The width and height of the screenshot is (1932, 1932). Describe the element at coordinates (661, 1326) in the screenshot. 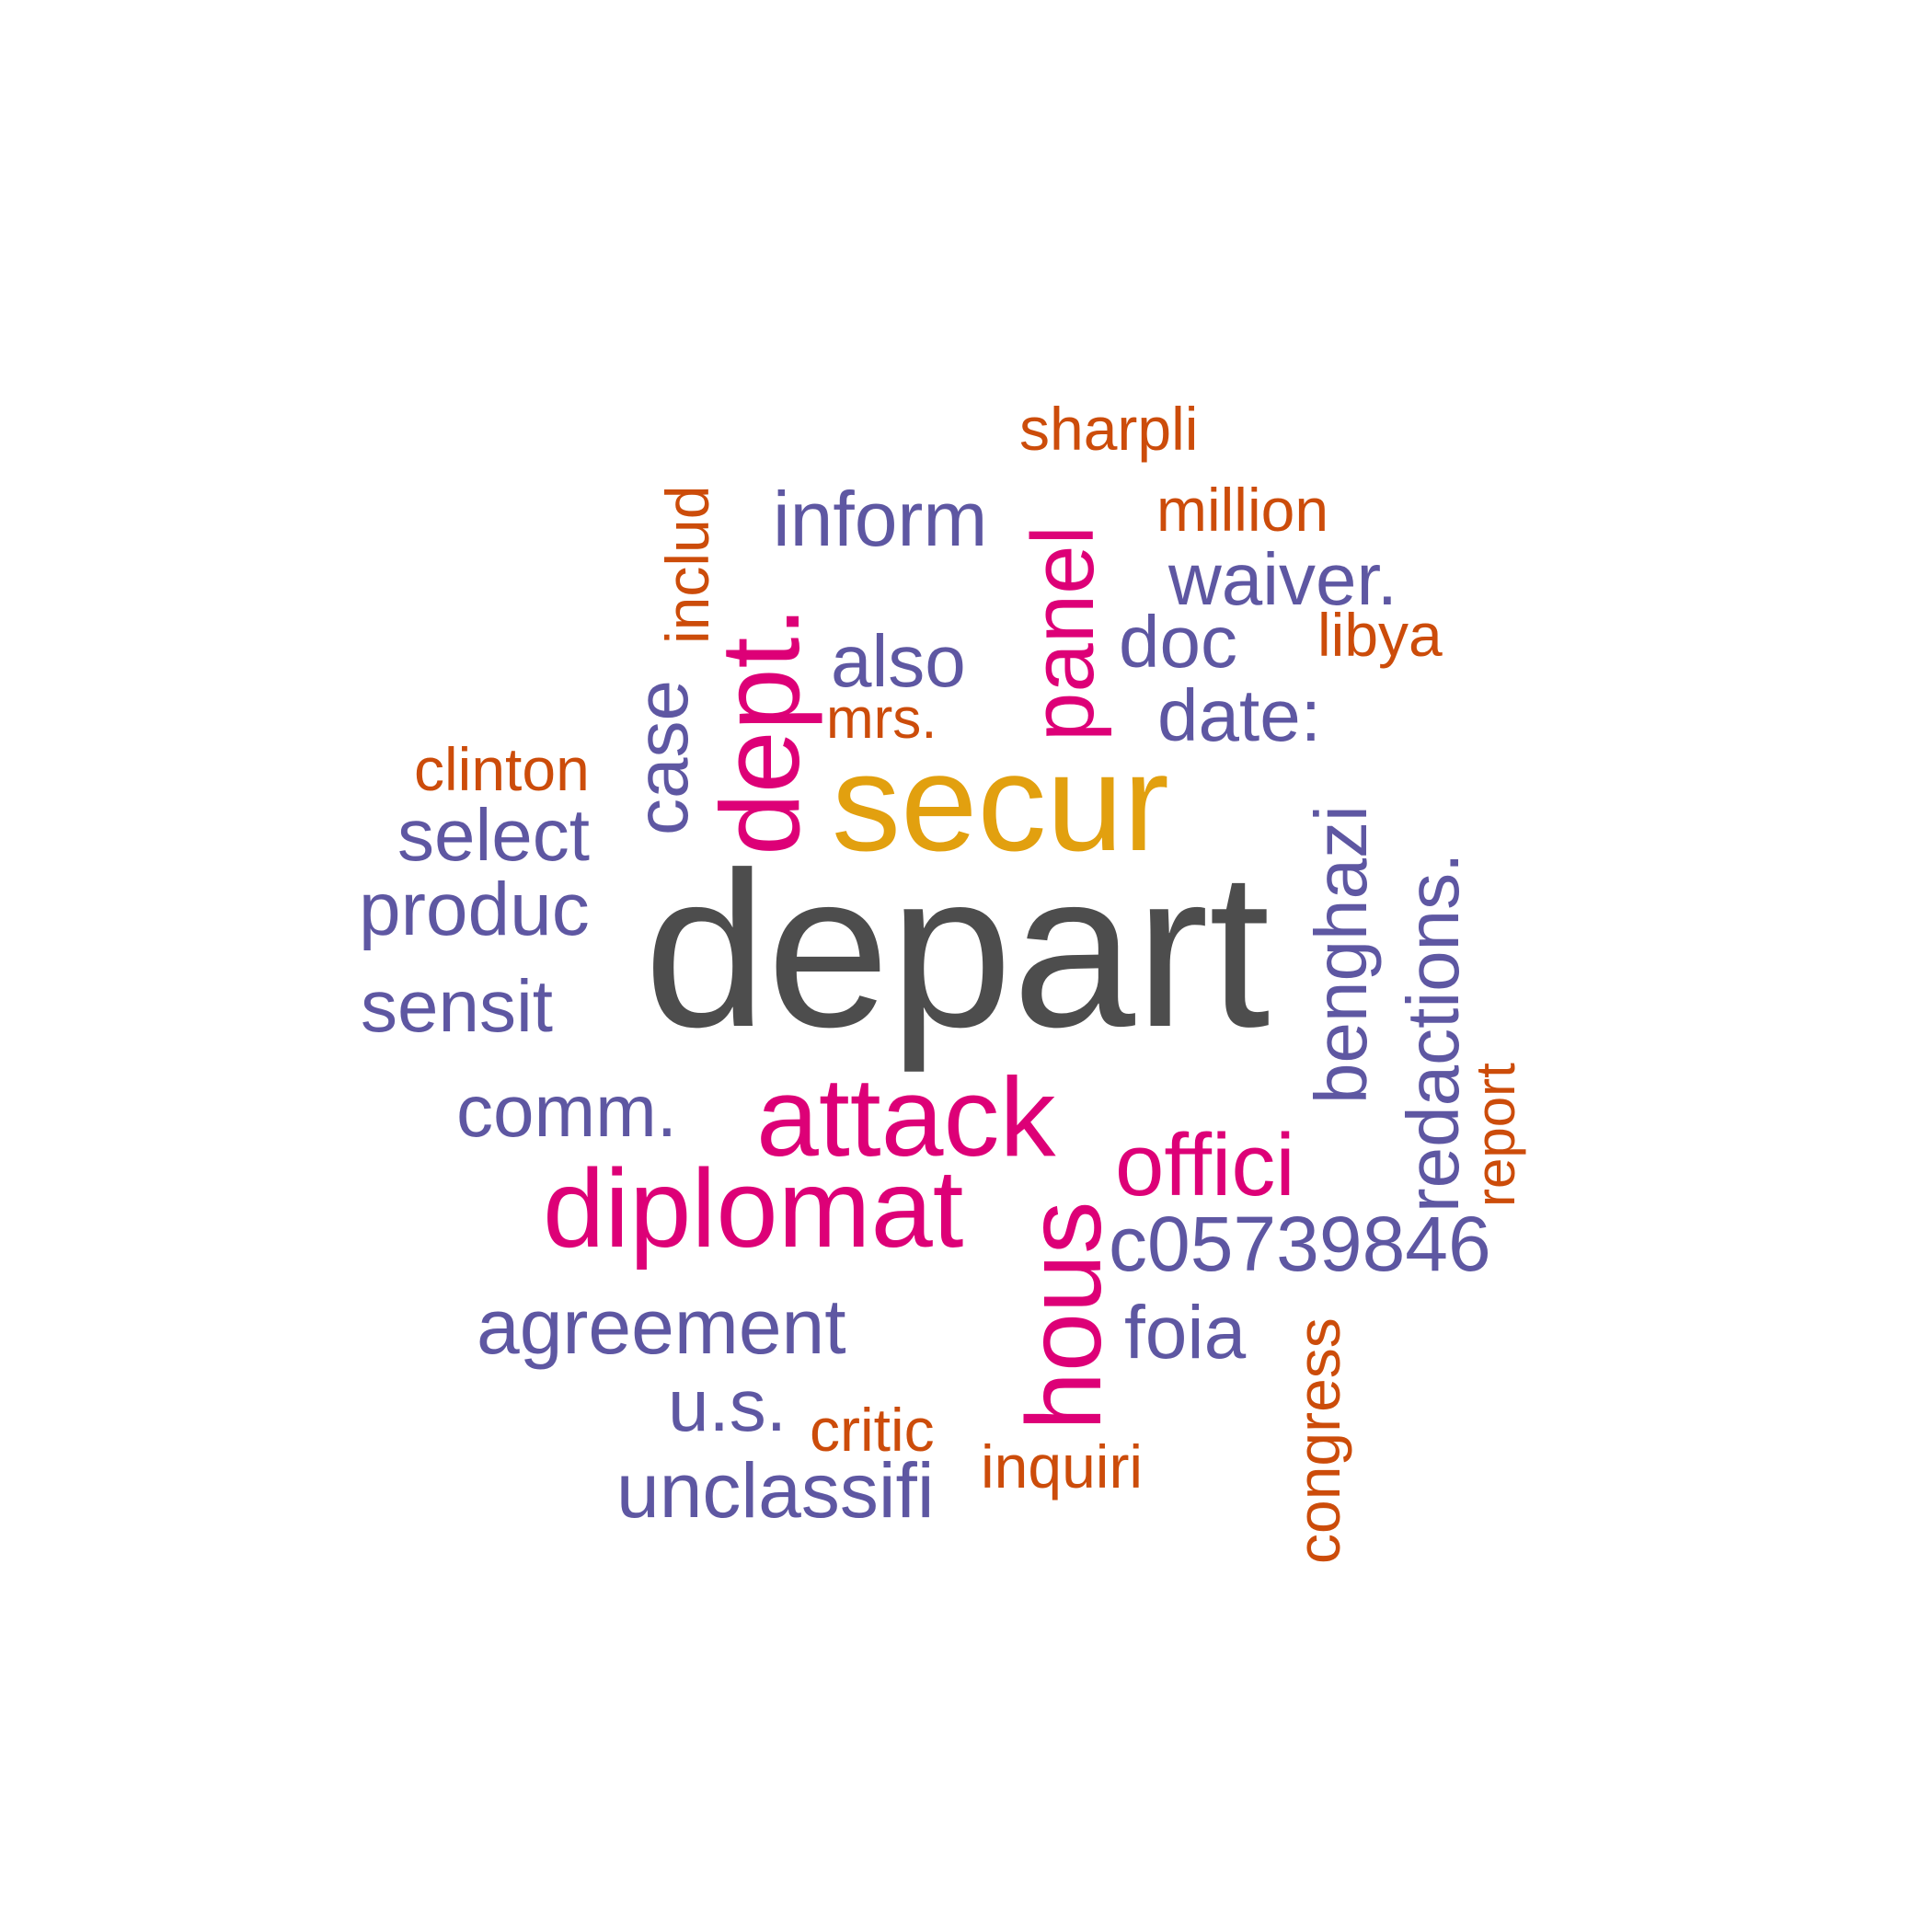

I see `word-agreement: agreement` at that location.